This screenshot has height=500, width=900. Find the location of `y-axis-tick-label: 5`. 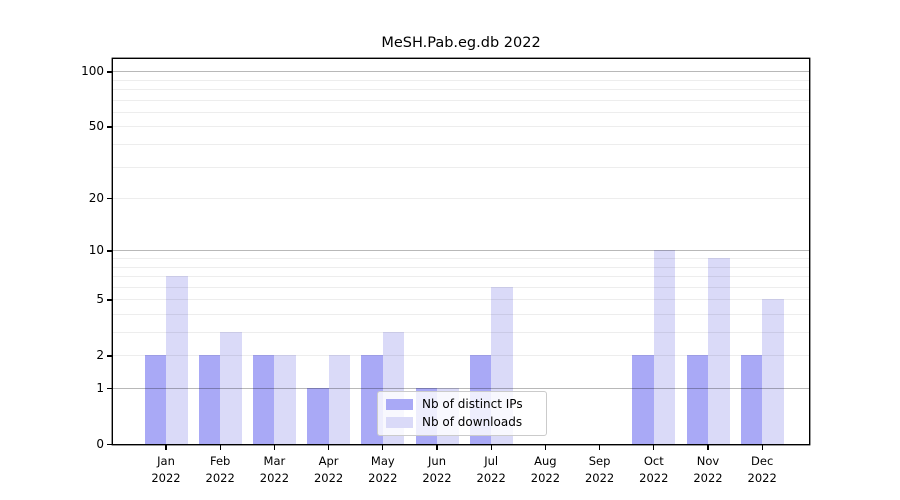

y-axis-tick-label: 5 is located at coordinates (100, 299).